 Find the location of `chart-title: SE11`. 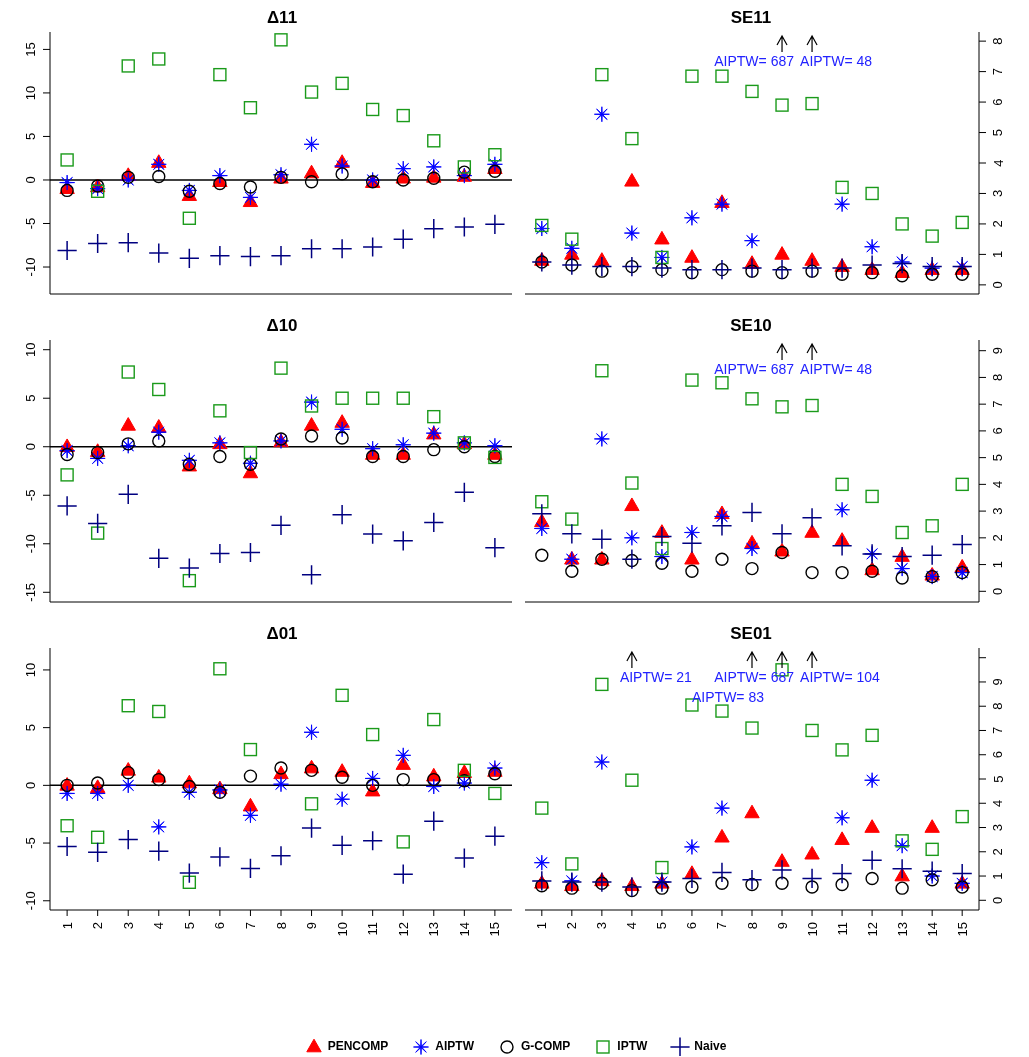

chart-title: SE11 is located at coordinates (751, 18).